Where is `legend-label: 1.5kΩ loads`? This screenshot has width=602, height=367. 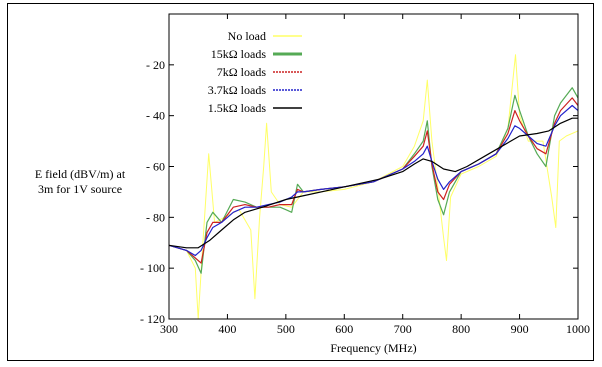
legend-label: 1.5kΩ loads is located at coordinates (237, 108).